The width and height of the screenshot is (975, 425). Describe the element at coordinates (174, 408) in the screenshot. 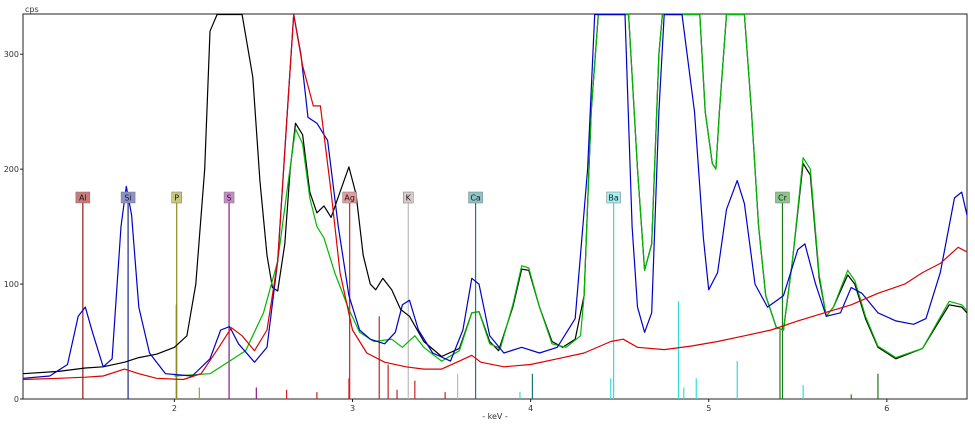

I see `x-tick-label: 2` at that location.